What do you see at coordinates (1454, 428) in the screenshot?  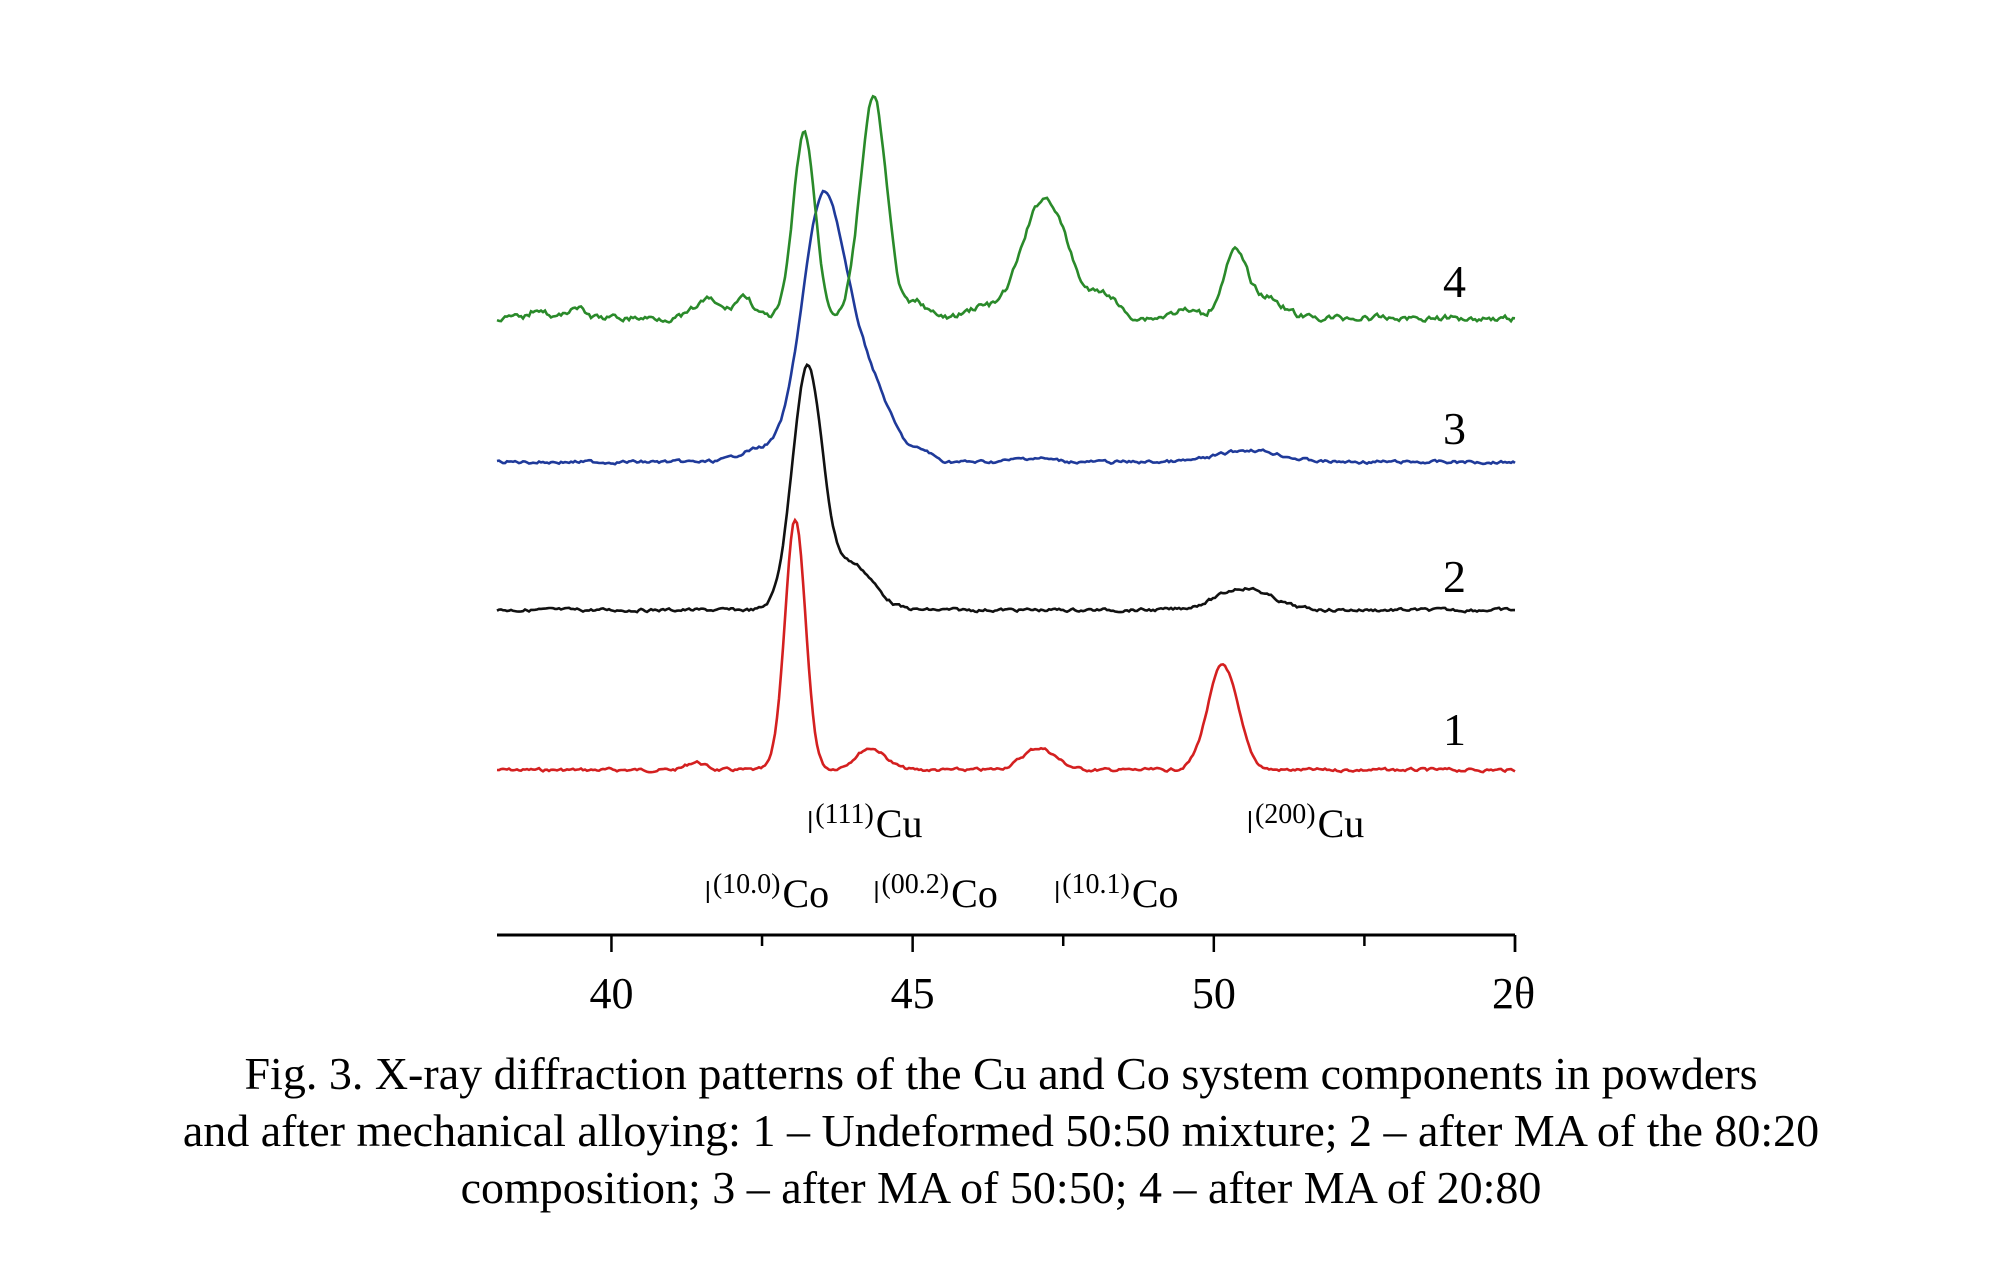 I see `curve-label-3: 3` at bounding box center [1454, 428].